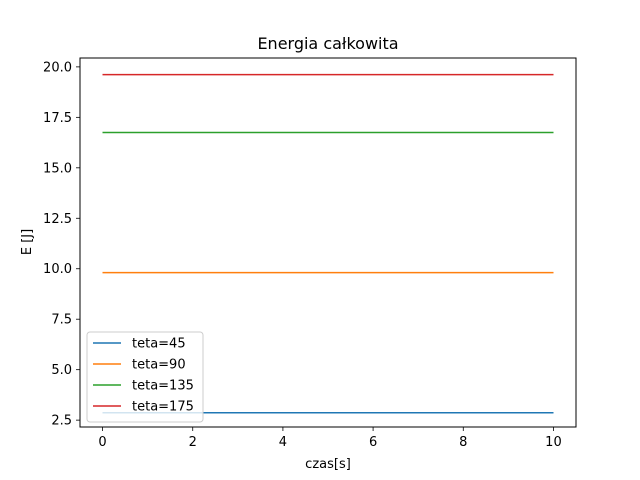  What do you see at coordinates (57, 118) in the screenshot?
I see `y-tick-label: 17.5` at bounding box center [57, 118].